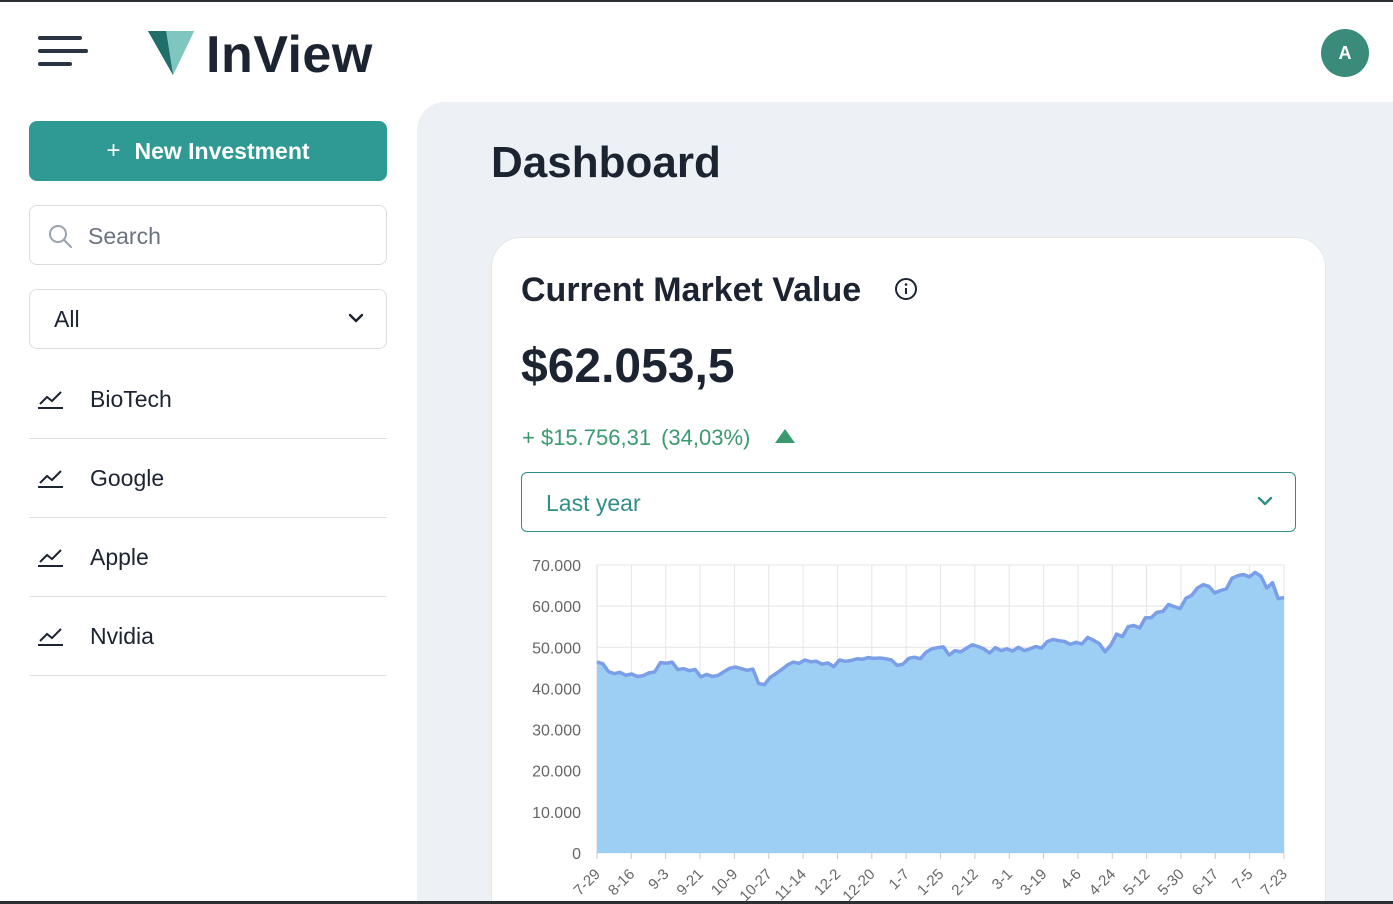 Image resolution: width=1393 pixels, height=904 pixels. I want to click on x-tick-label: 7-29, so click(587, 882).